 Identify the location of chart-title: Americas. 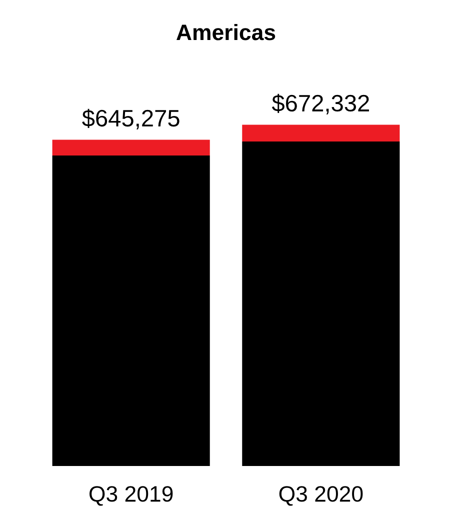
(226, 32).